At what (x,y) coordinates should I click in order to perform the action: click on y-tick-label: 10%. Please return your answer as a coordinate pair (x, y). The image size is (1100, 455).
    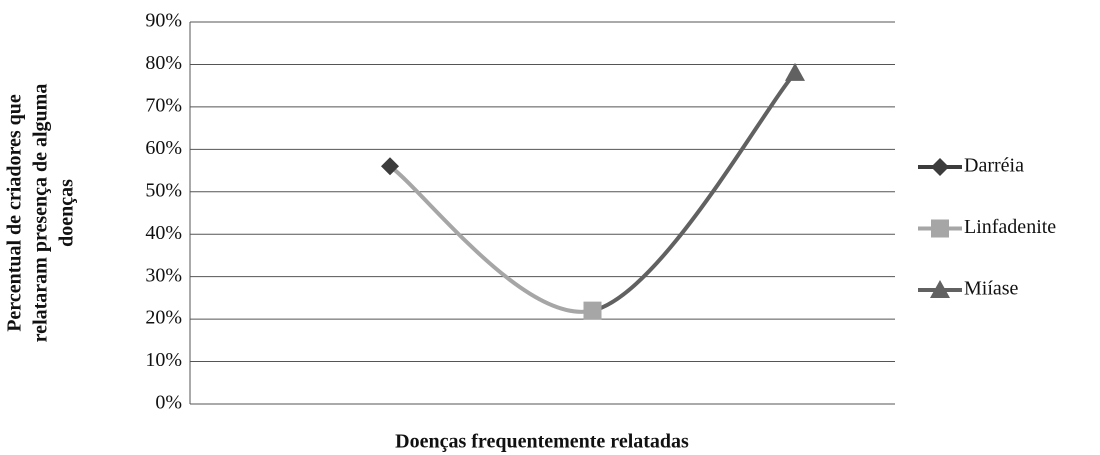
    Looking at the image, I should click on (163, 360).